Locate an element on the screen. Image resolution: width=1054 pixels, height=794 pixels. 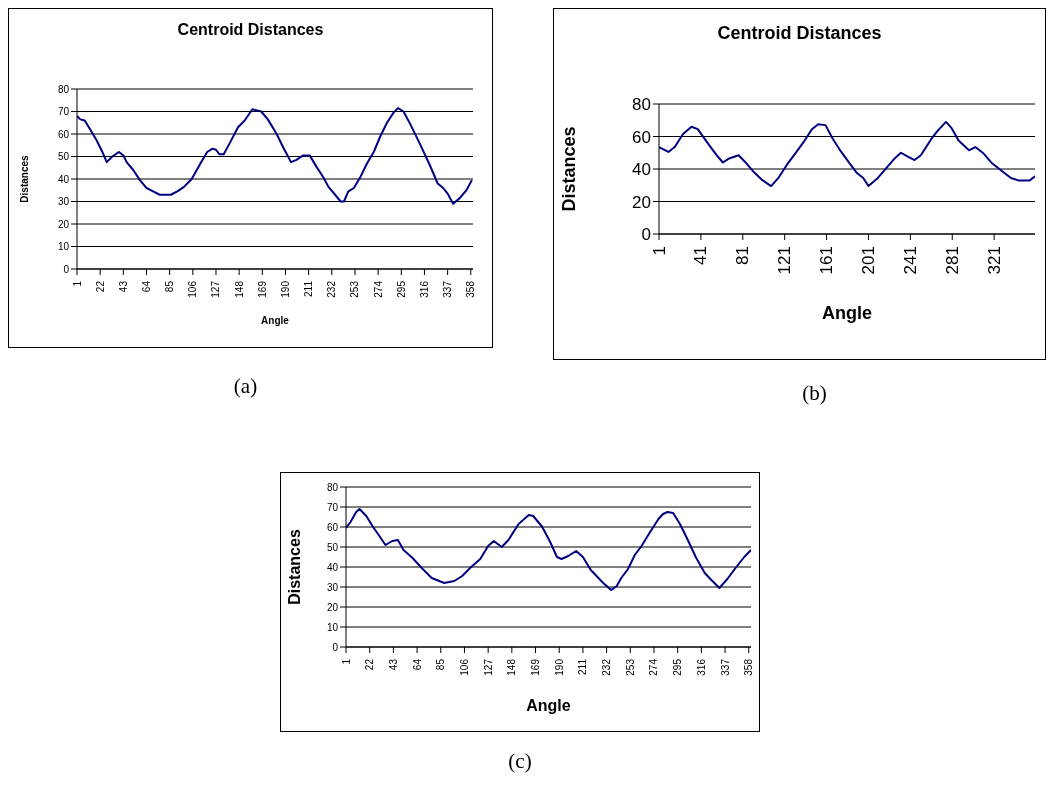
x-tick-label: 201 is located at coordinates (868, 260).